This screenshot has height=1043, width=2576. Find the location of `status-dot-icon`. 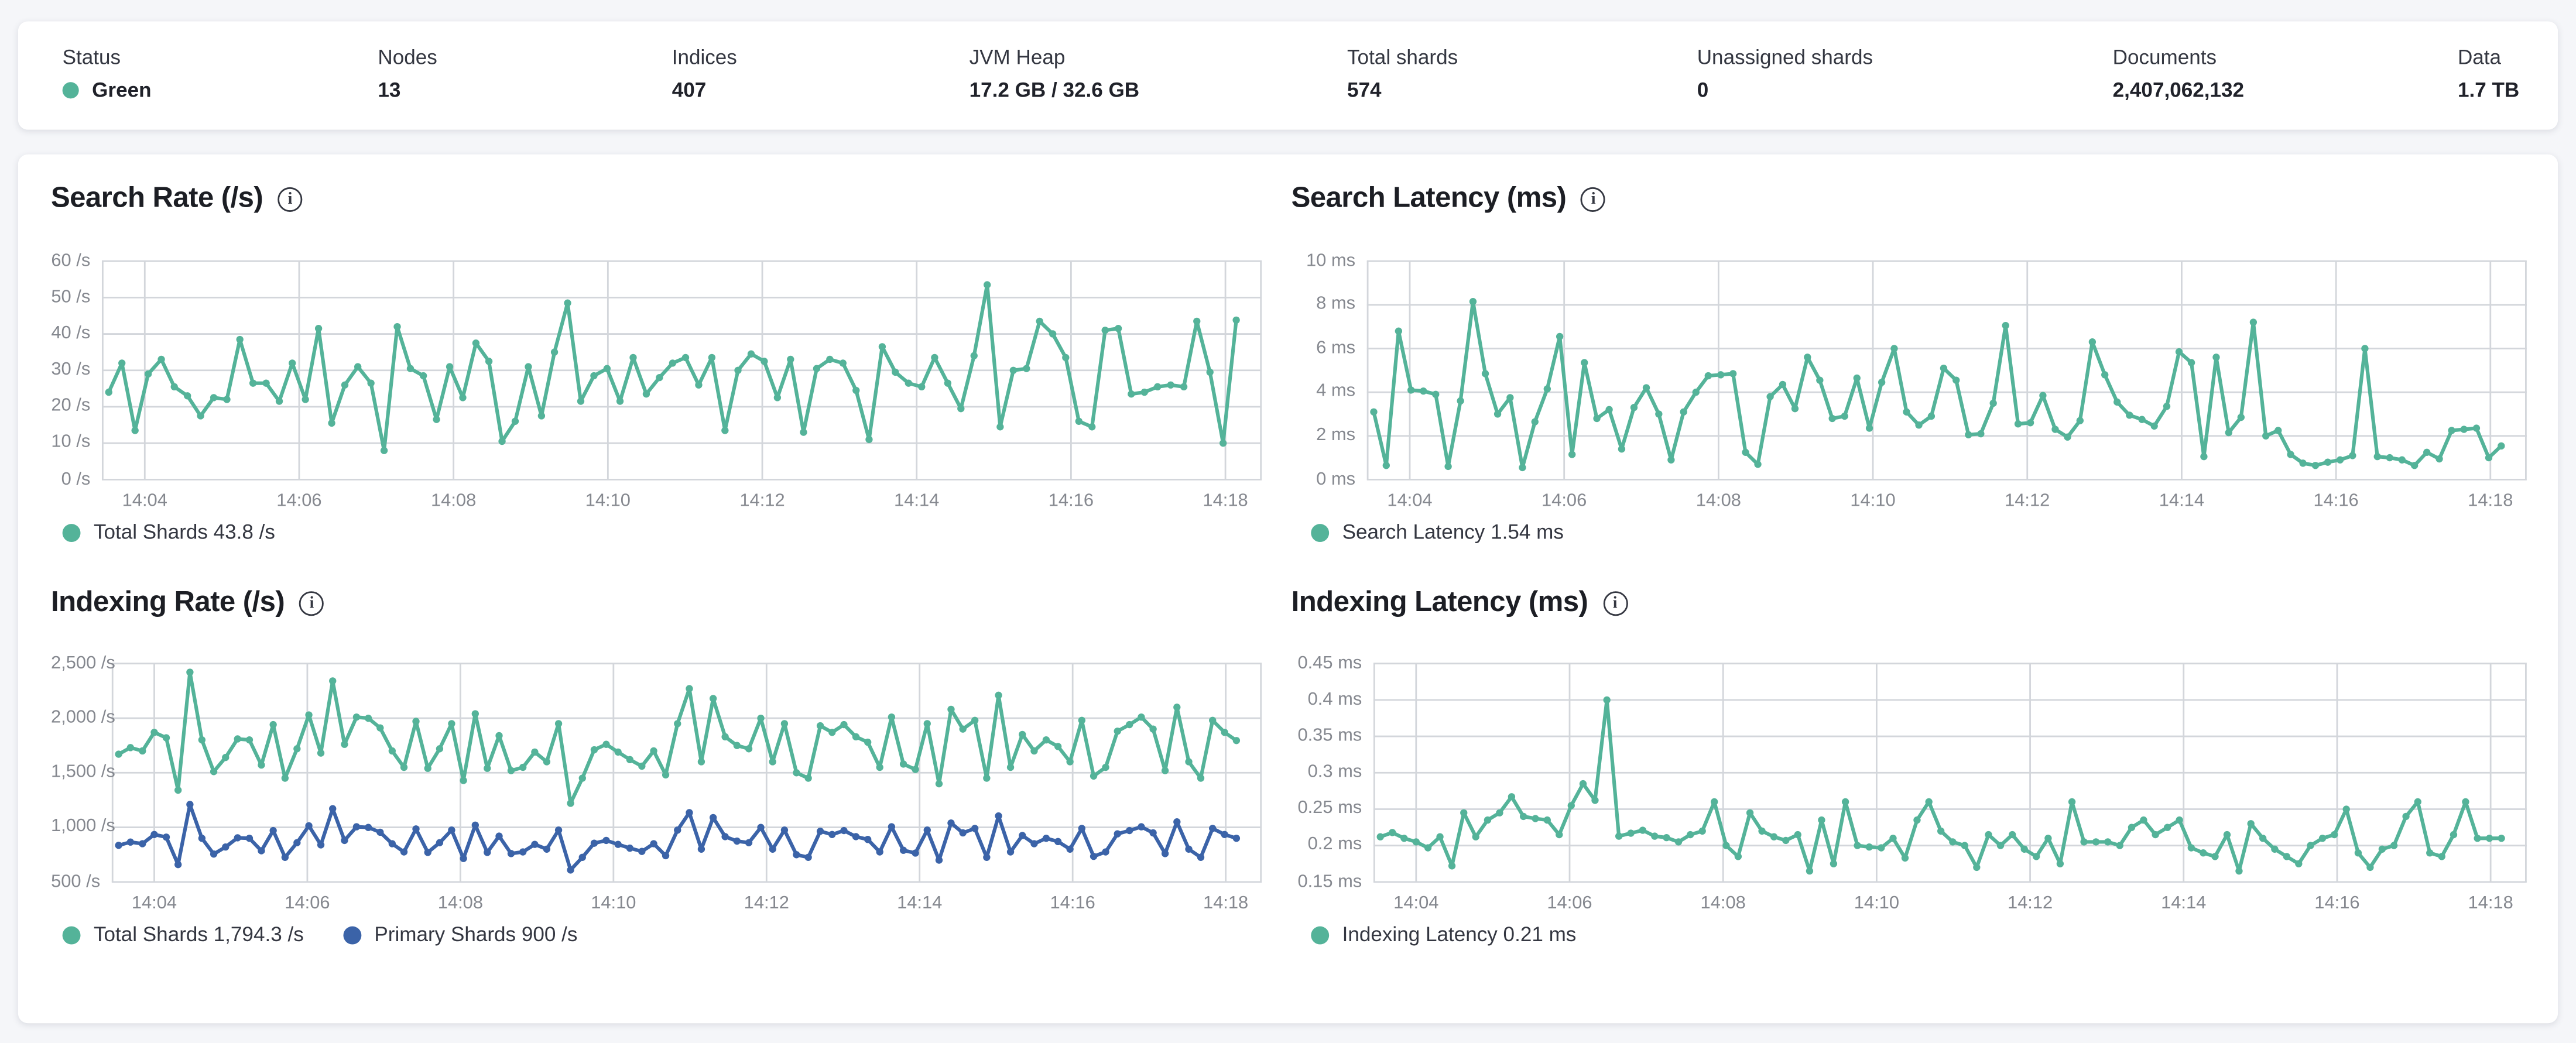

status-dot-icon is located at coordinates (70, 90).